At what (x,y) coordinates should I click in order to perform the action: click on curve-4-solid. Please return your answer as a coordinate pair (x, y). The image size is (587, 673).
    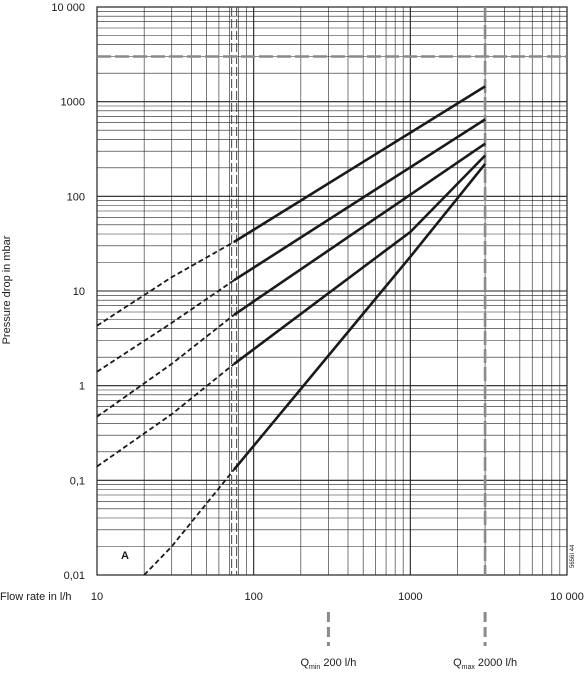
    Looking at the image, I should click on (360, 259).